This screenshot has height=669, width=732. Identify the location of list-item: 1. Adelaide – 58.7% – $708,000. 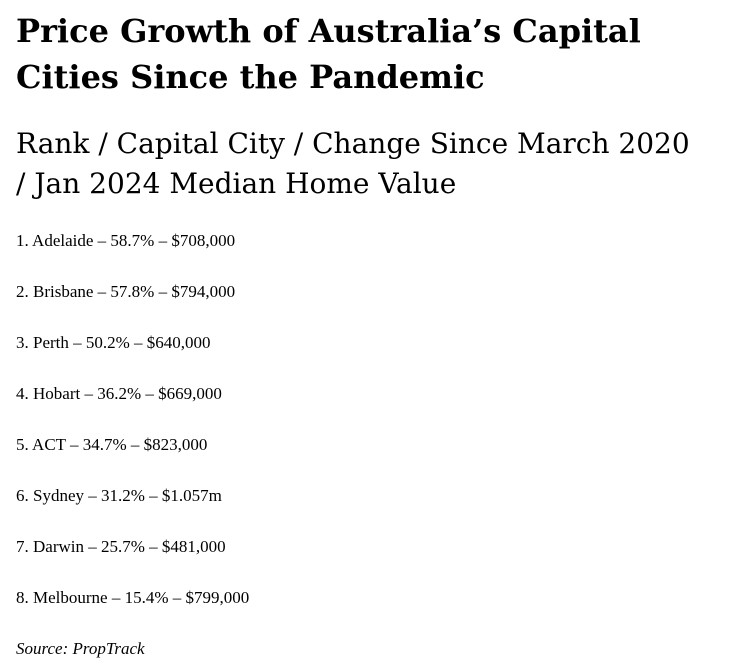
(126, 240).